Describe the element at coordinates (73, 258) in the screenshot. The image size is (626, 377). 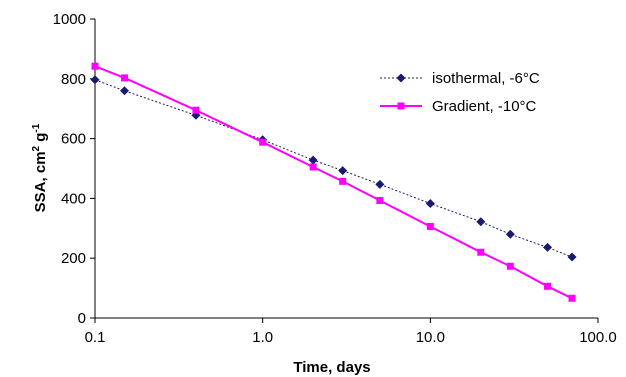
I see `y-tick-label: 200` at that location.